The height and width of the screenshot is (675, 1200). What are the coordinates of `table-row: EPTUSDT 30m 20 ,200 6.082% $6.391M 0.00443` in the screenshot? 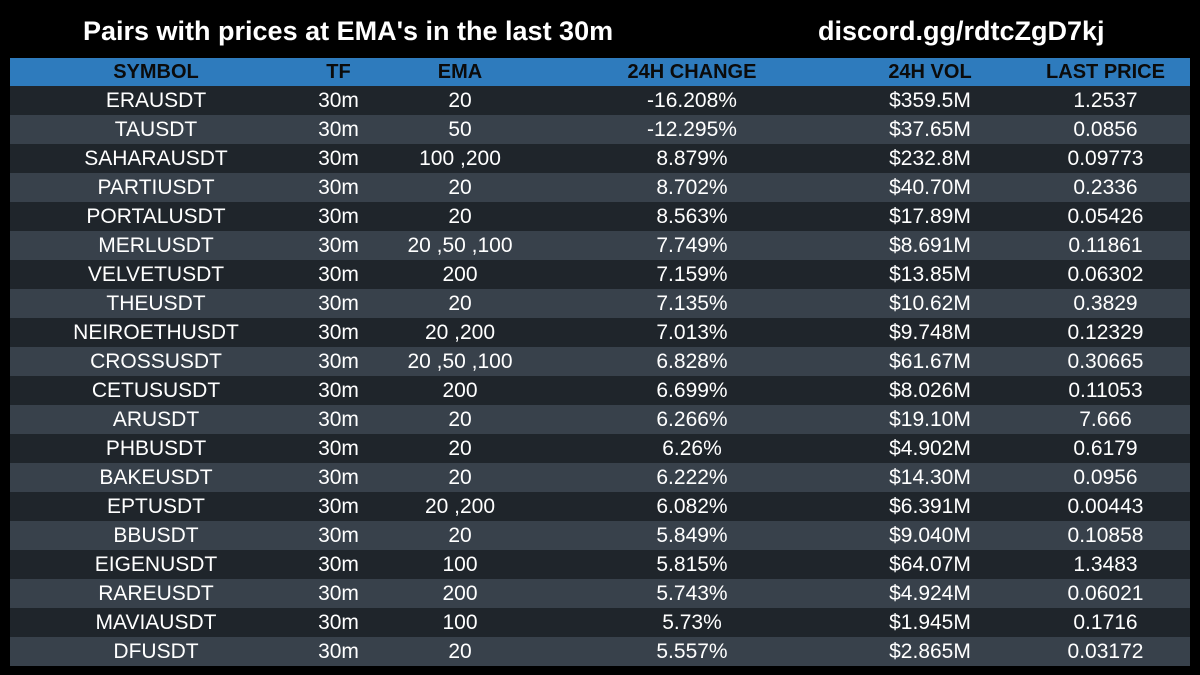 It's located at (600, 506).